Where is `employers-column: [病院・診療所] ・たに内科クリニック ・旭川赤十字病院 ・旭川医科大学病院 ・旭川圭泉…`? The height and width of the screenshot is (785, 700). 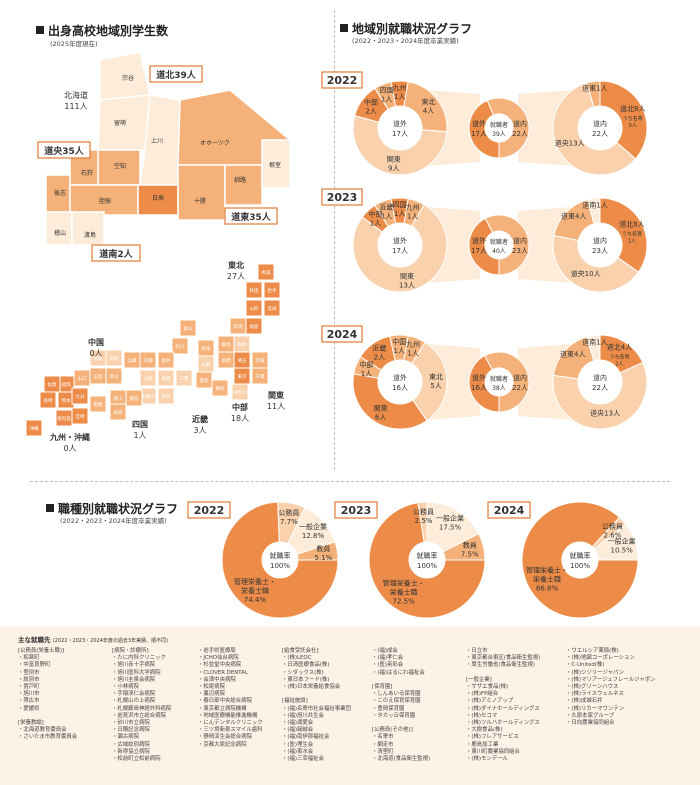
employers-column: [病院・診療所] ・たに内科クリニック ・旭川赤十字病院 ・旭川医科大学病院 ・旭川圭泉… is located at coordinates (141, 705).